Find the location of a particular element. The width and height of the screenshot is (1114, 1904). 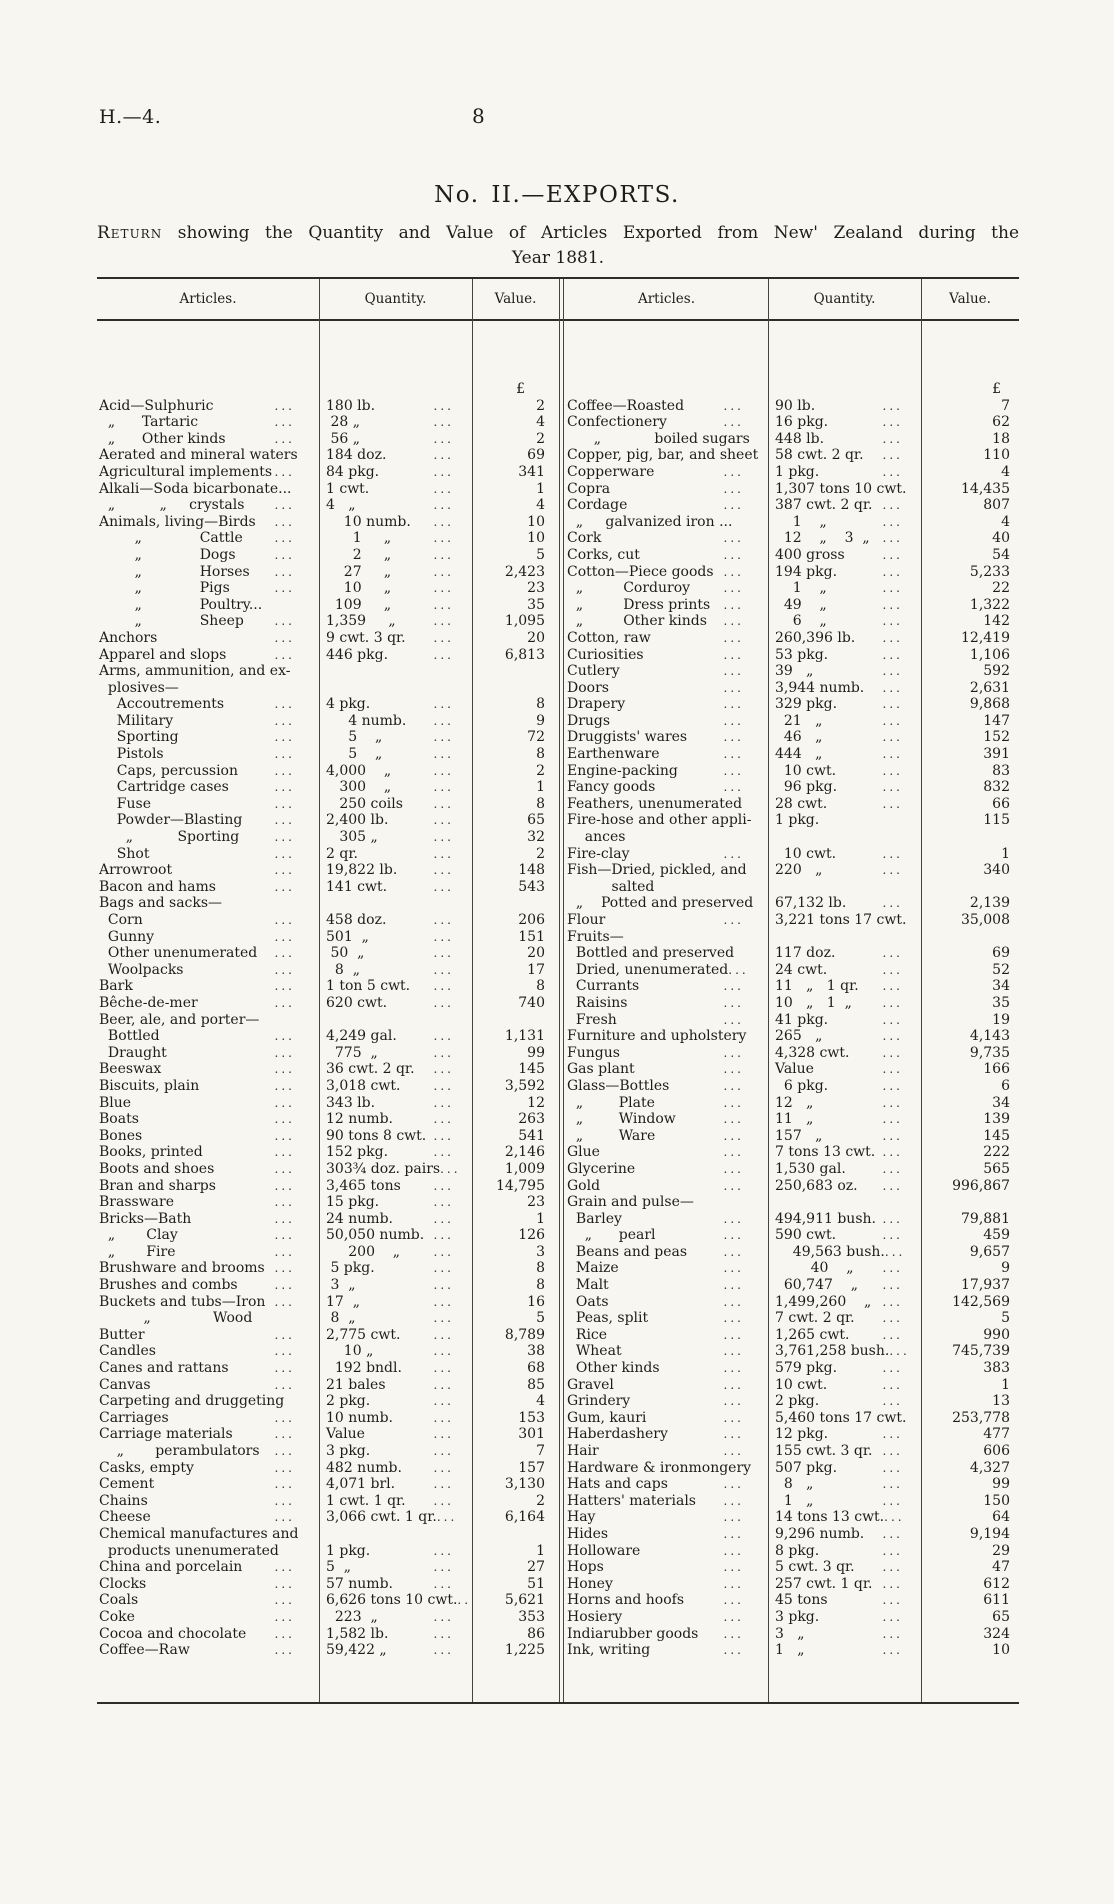

table-row: Corn... 458 doz.... 206 is located at coordinates (328, 920).